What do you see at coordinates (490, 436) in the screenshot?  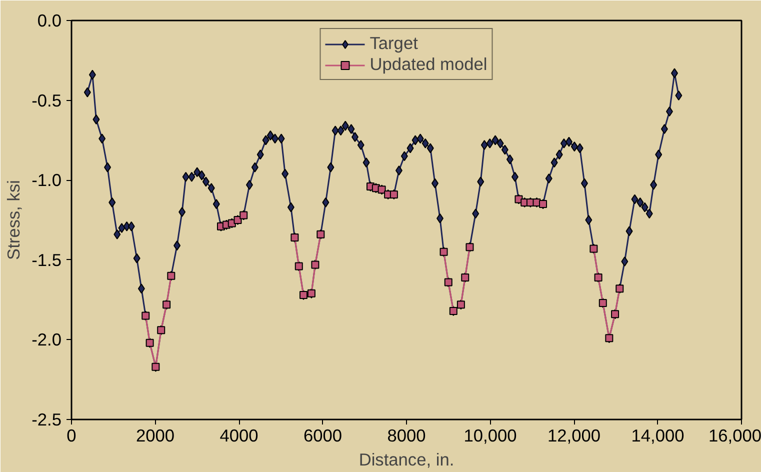 I see `x-tick-label: 10,000` at bounding box center [490, 436].